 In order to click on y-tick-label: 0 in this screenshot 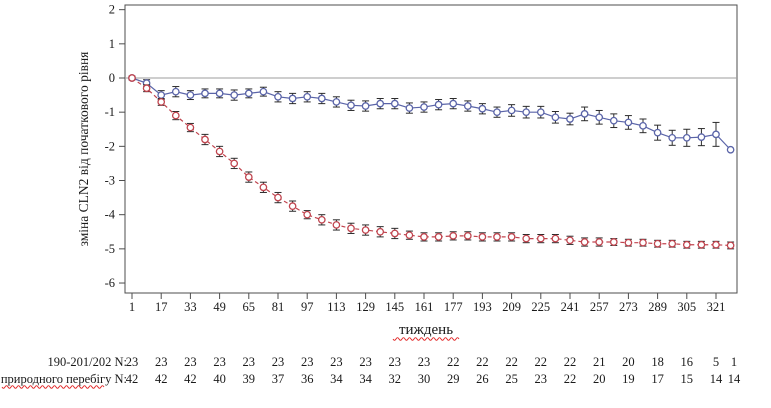, I will do `click(112, 78)`.